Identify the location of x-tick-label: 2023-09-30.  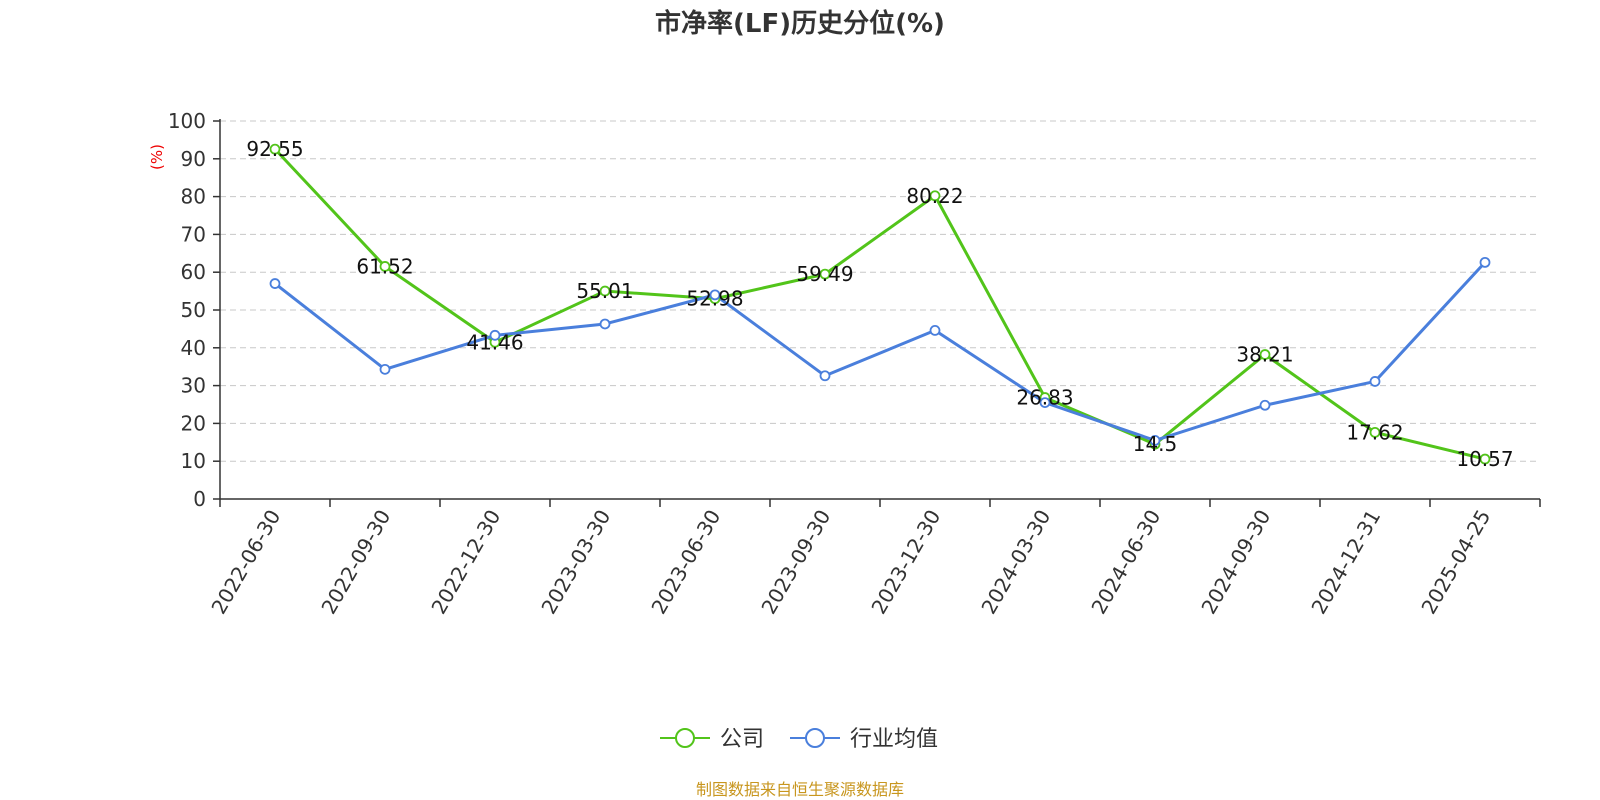
(795, 562).